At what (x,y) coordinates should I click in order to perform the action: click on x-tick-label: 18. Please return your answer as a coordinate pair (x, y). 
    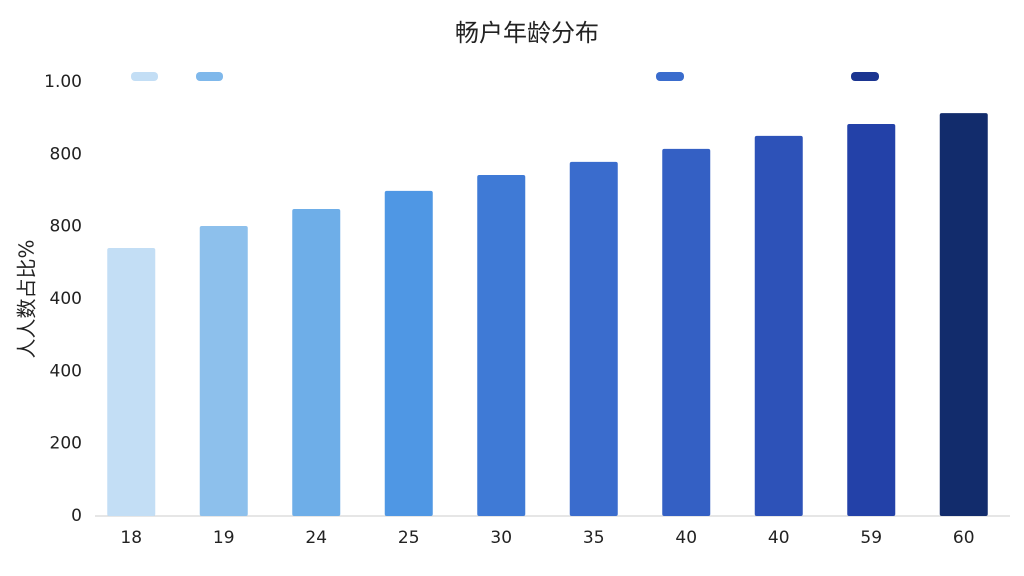
    Looking at the image, I should click on (131, 538).